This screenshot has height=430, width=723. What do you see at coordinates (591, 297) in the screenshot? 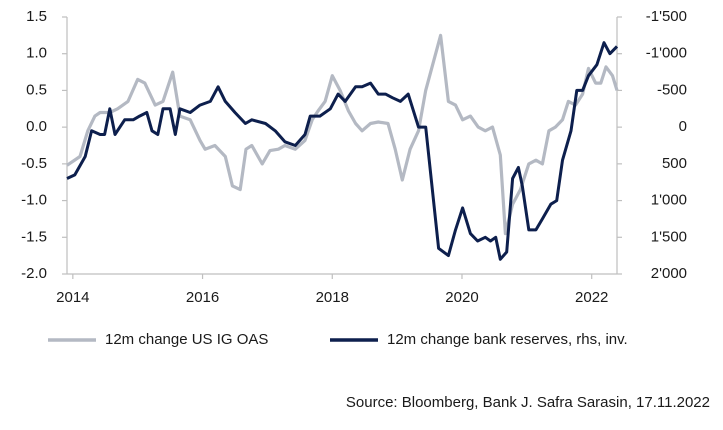
I see `x-tick-label: 2022` at bounding box center [591, 297].